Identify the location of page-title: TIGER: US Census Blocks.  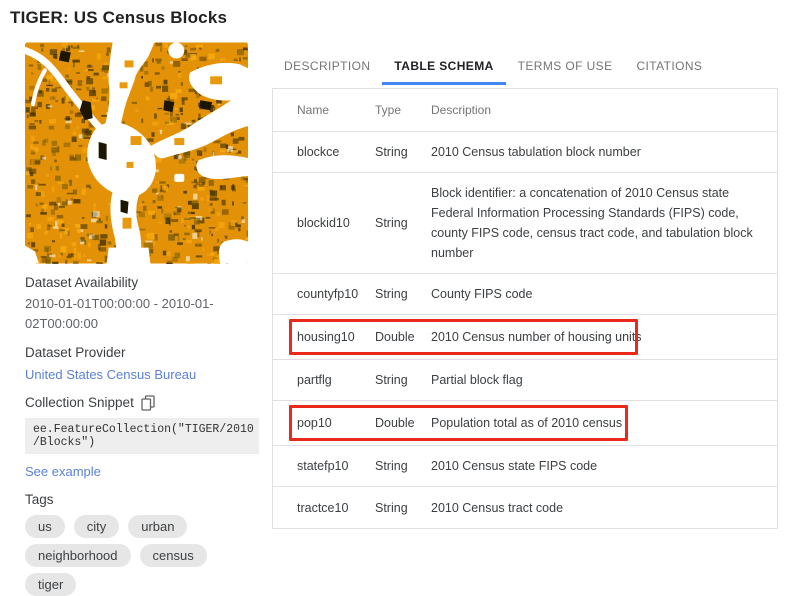
(118, 18).